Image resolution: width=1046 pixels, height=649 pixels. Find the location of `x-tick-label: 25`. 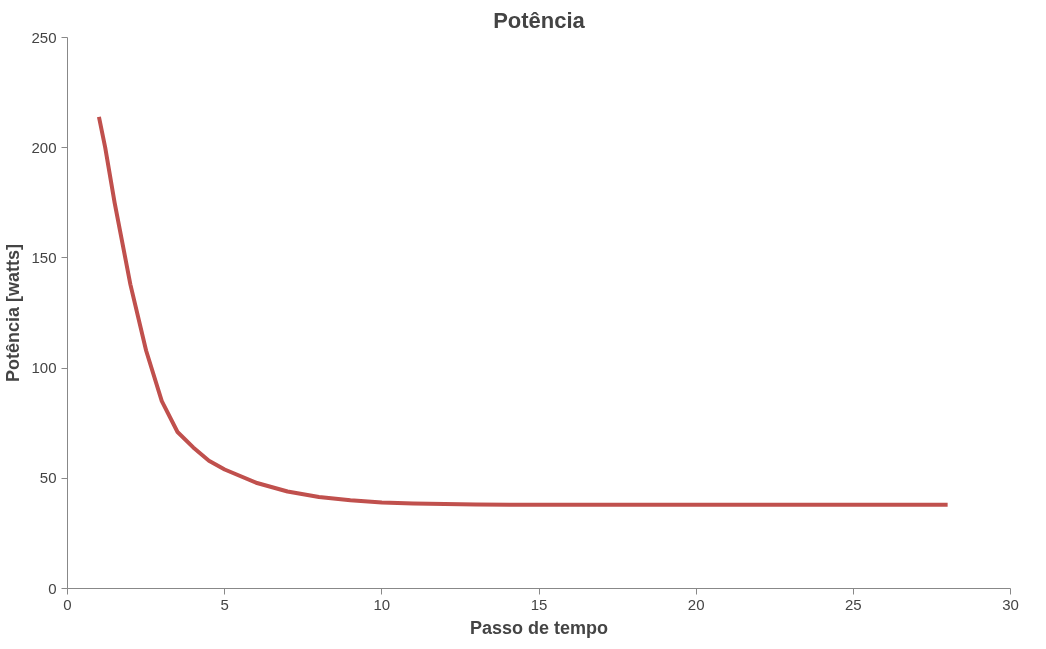

x-tick-label: 25 is located at coordinates (853, 604).